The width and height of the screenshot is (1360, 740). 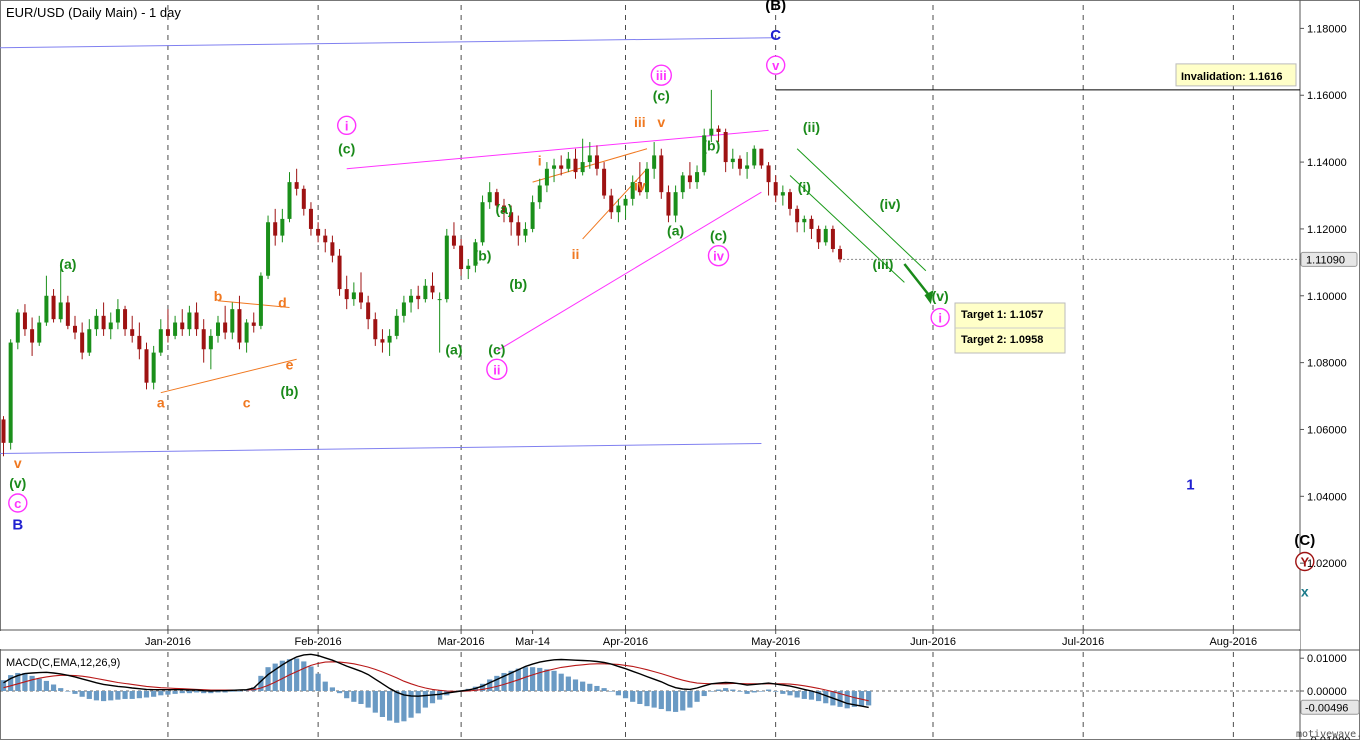 What do you see at coordinates (640, 185) in the screenshot?
I see `wave-label: iv` at bounding box center [640, 185].